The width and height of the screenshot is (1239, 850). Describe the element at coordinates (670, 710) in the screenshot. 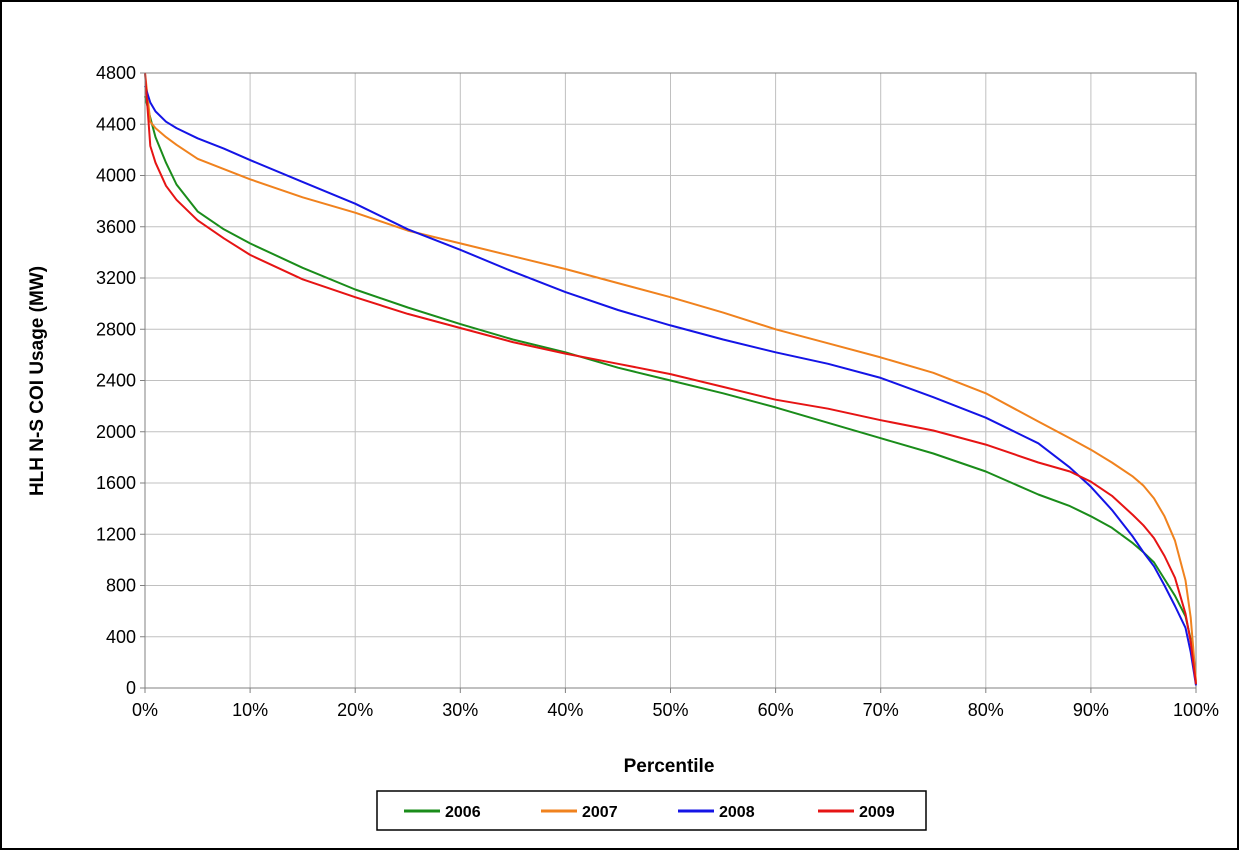

I see `x-tick-label: 50%` at that location.